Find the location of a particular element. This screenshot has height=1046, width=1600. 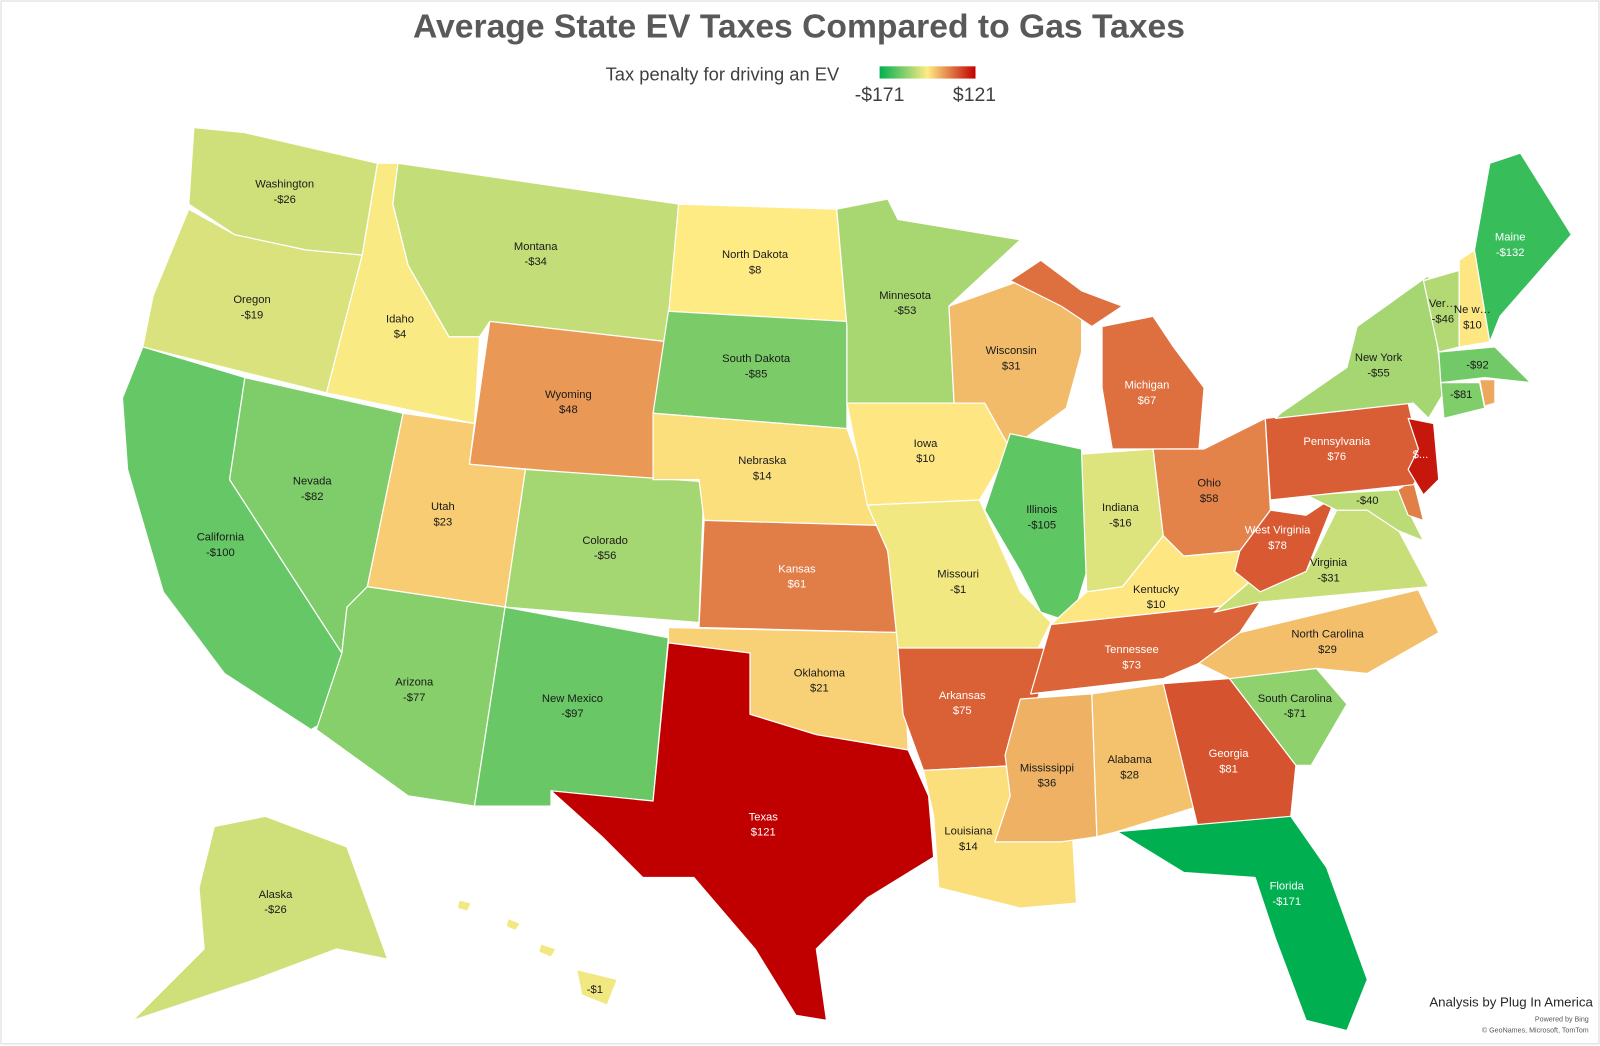

state-name: Louisiana is located at coordinates (968, 832).